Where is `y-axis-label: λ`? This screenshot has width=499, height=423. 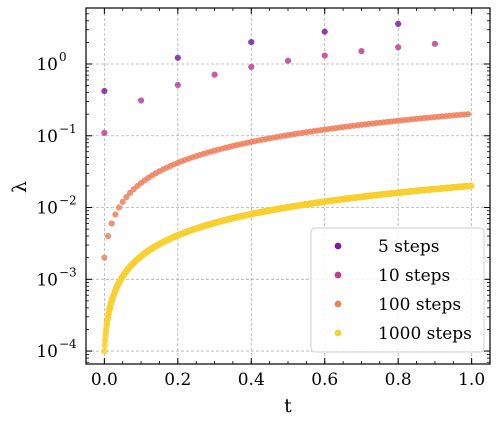 y-axis-label: λ is located at coordinates (20, 187).